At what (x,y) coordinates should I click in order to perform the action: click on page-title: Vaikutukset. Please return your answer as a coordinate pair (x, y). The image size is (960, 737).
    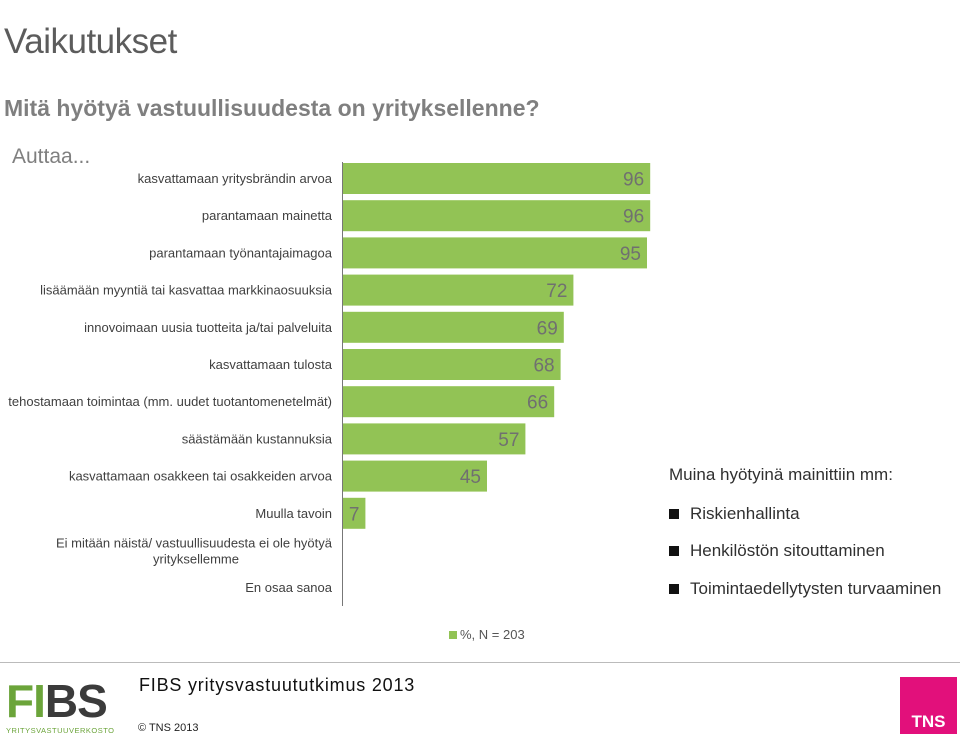
    Looking at the image, I should click on (90, 41).